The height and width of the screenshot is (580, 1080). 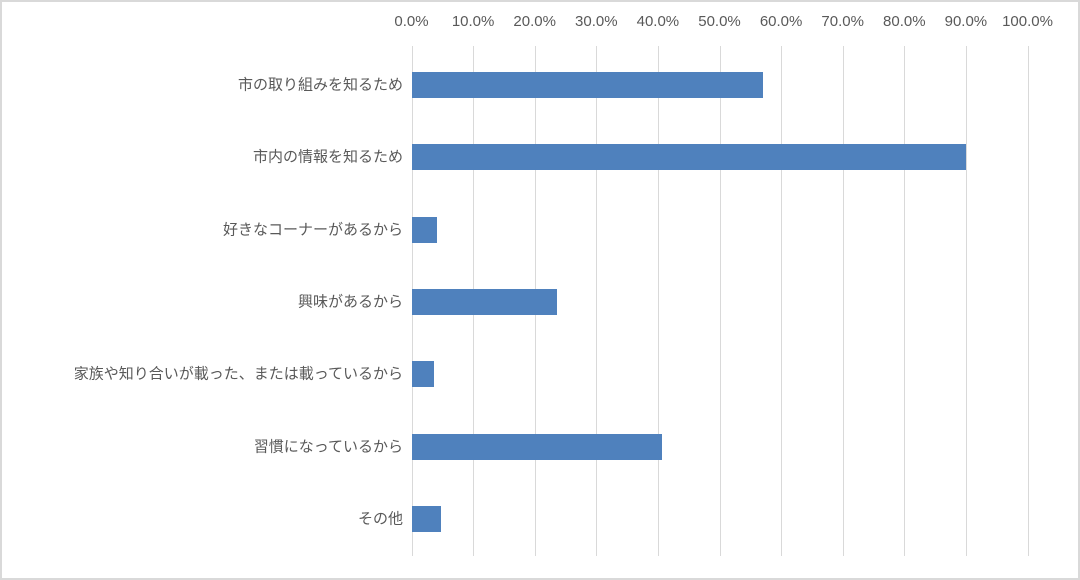 I want to click on category-label: 興味があるから, so click(x=350, y=302).